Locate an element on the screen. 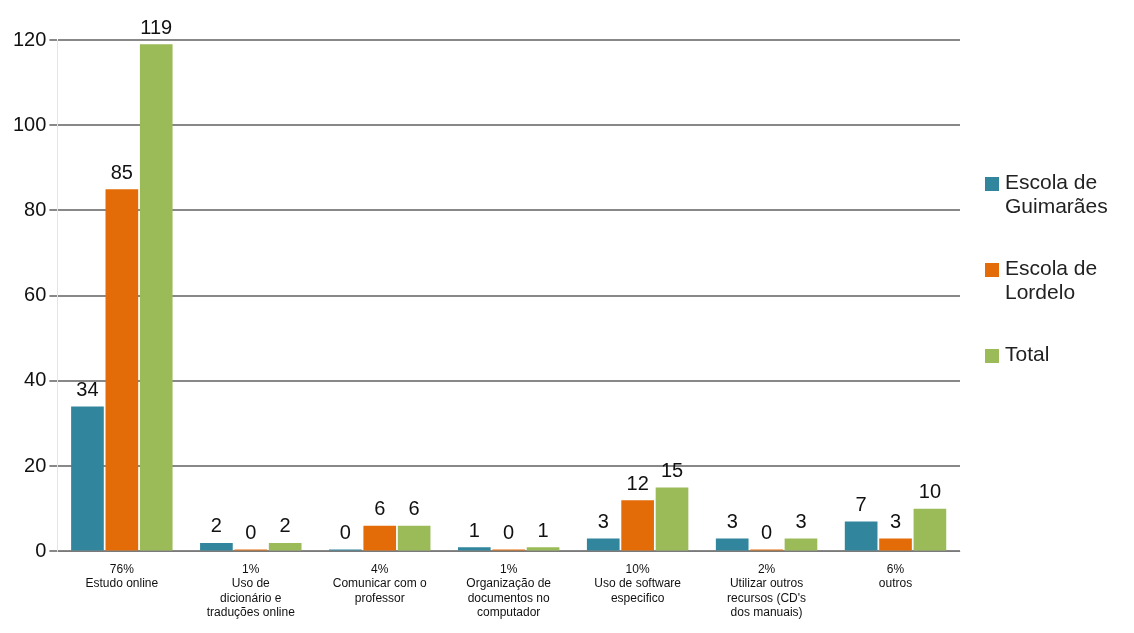 The image size is (1134, 633). data-label: 34 is located at coordinates (87, 389).